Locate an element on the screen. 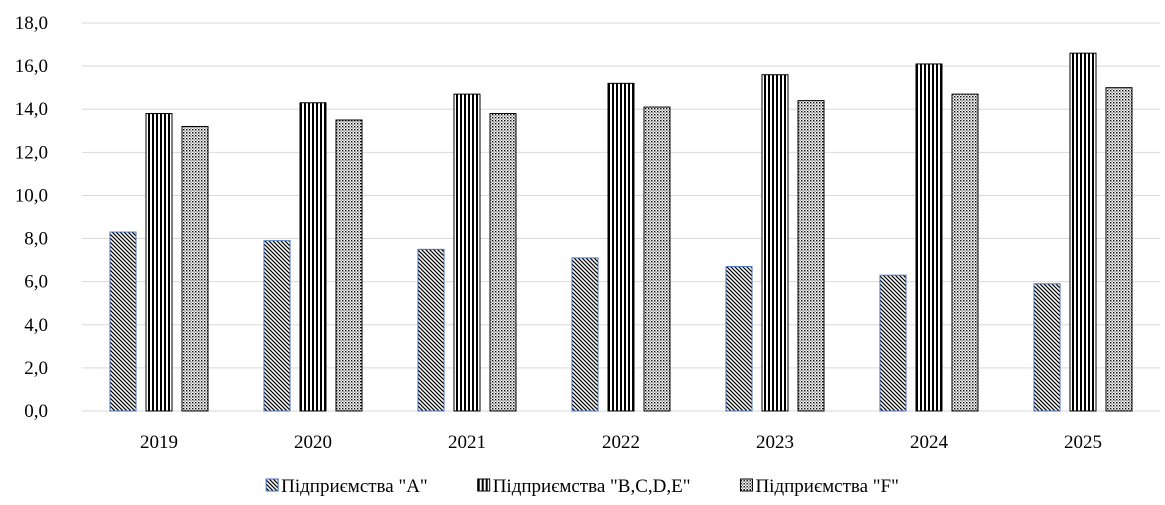 This screenshot has height=505, width=1165. y-tick-label: 14,0 is located at coordinates (31, 109).